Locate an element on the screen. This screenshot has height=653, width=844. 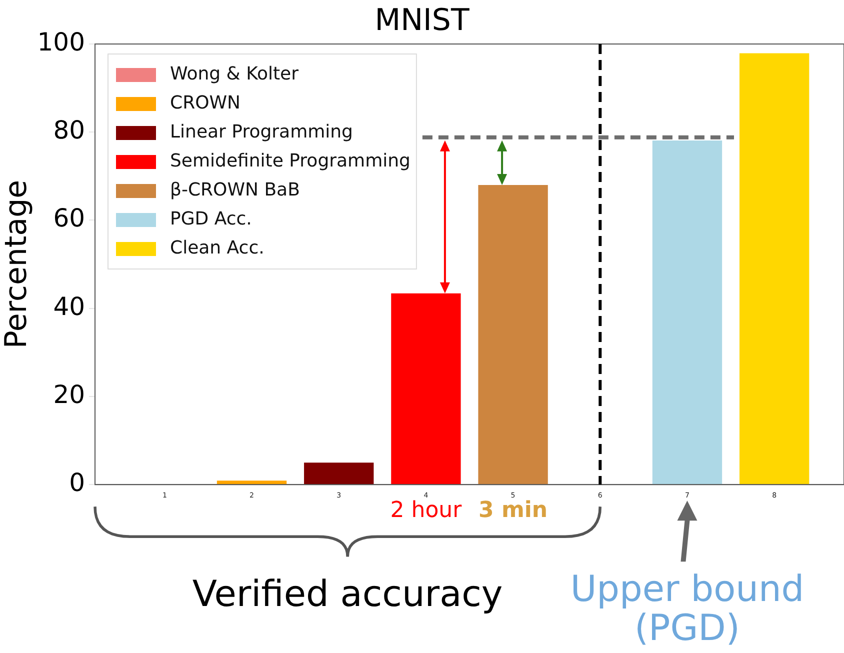
legend-label: CROWN is located at coordinates (205, 103).